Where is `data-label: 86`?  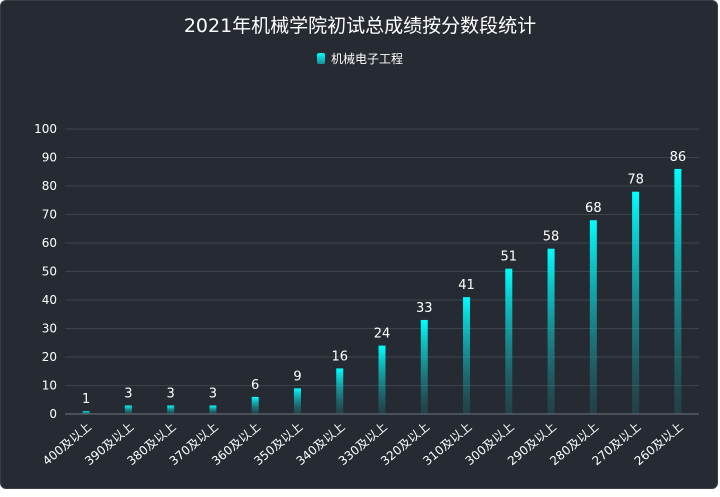
data-label: 86 is located at coordinates (678, 157).